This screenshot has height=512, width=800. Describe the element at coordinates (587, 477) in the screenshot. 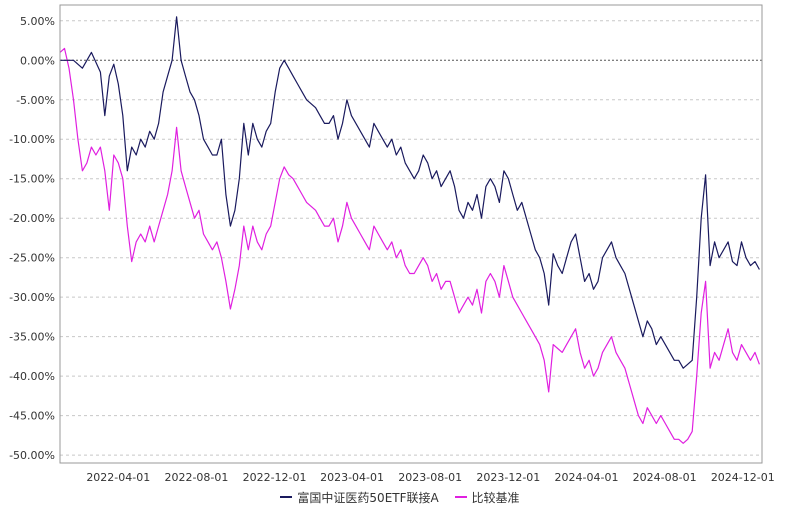

I see `x-tick-label: 2024-04-01` at that location.